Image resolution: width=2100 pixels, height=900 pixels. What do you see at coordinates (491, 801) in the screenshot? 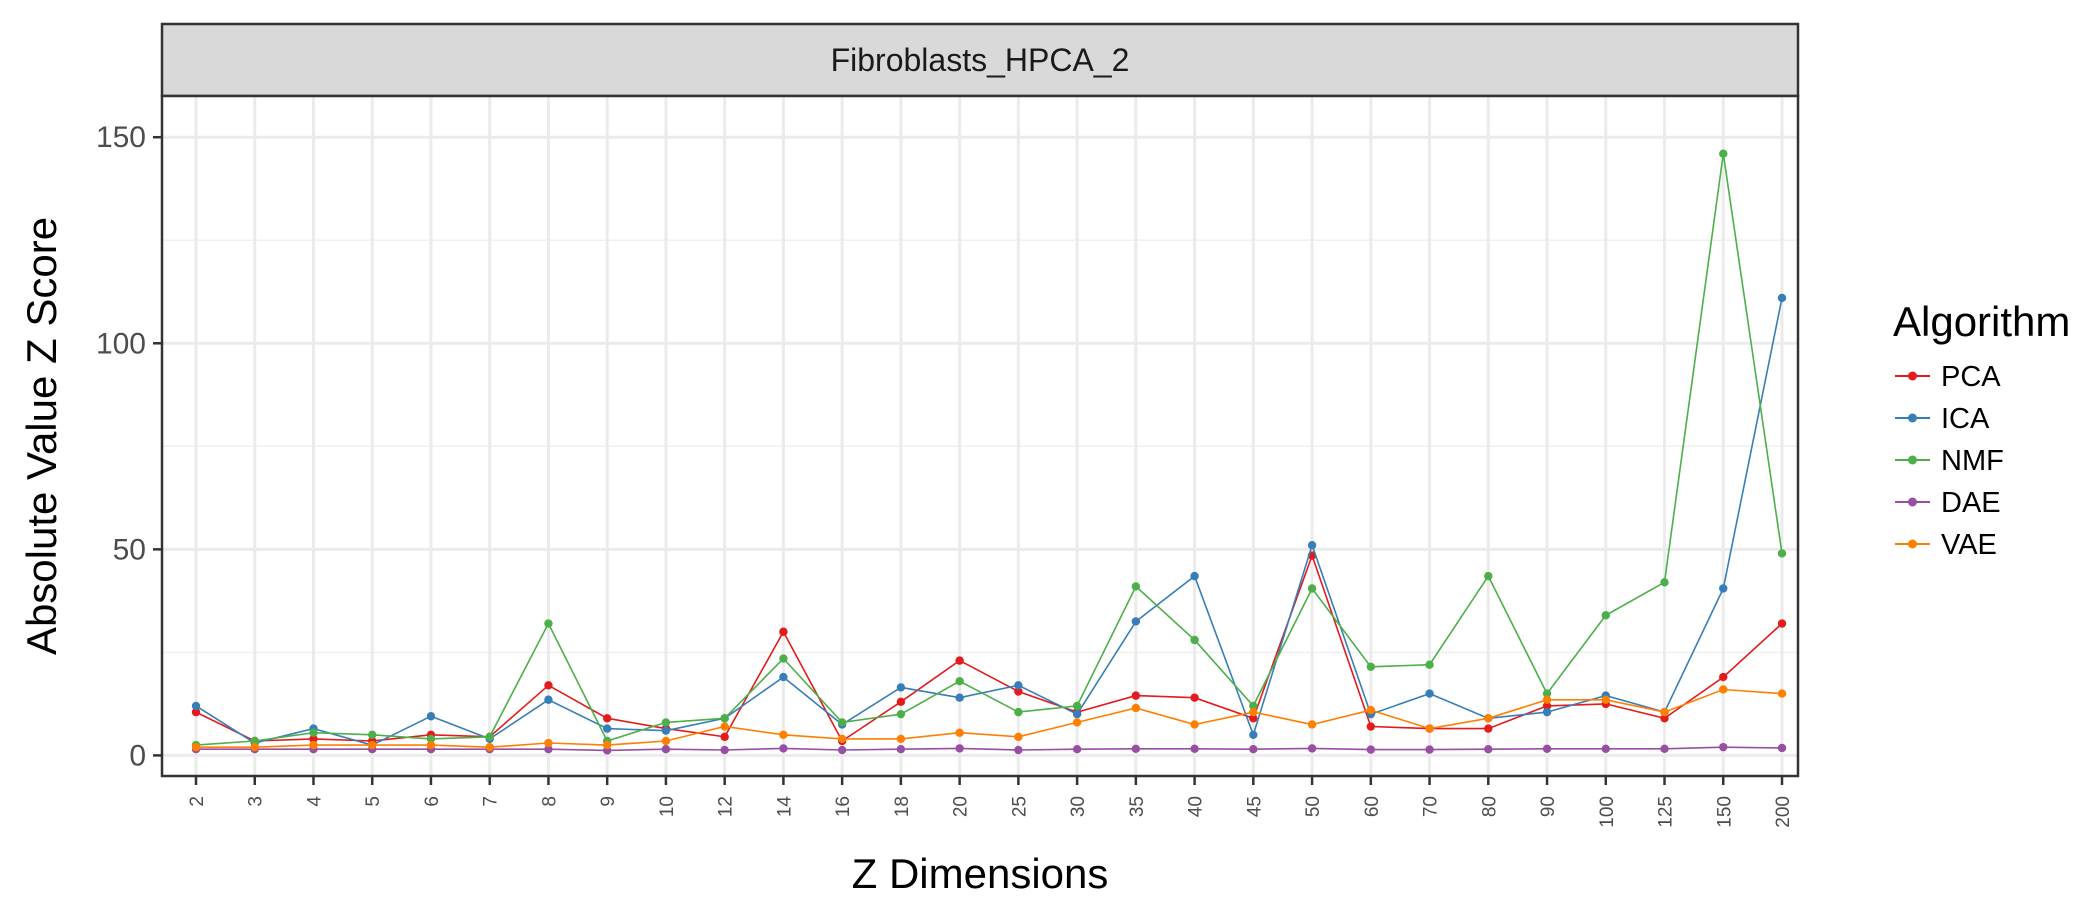
I see `x-tick-label: 7` at bounding box center [491, 801].